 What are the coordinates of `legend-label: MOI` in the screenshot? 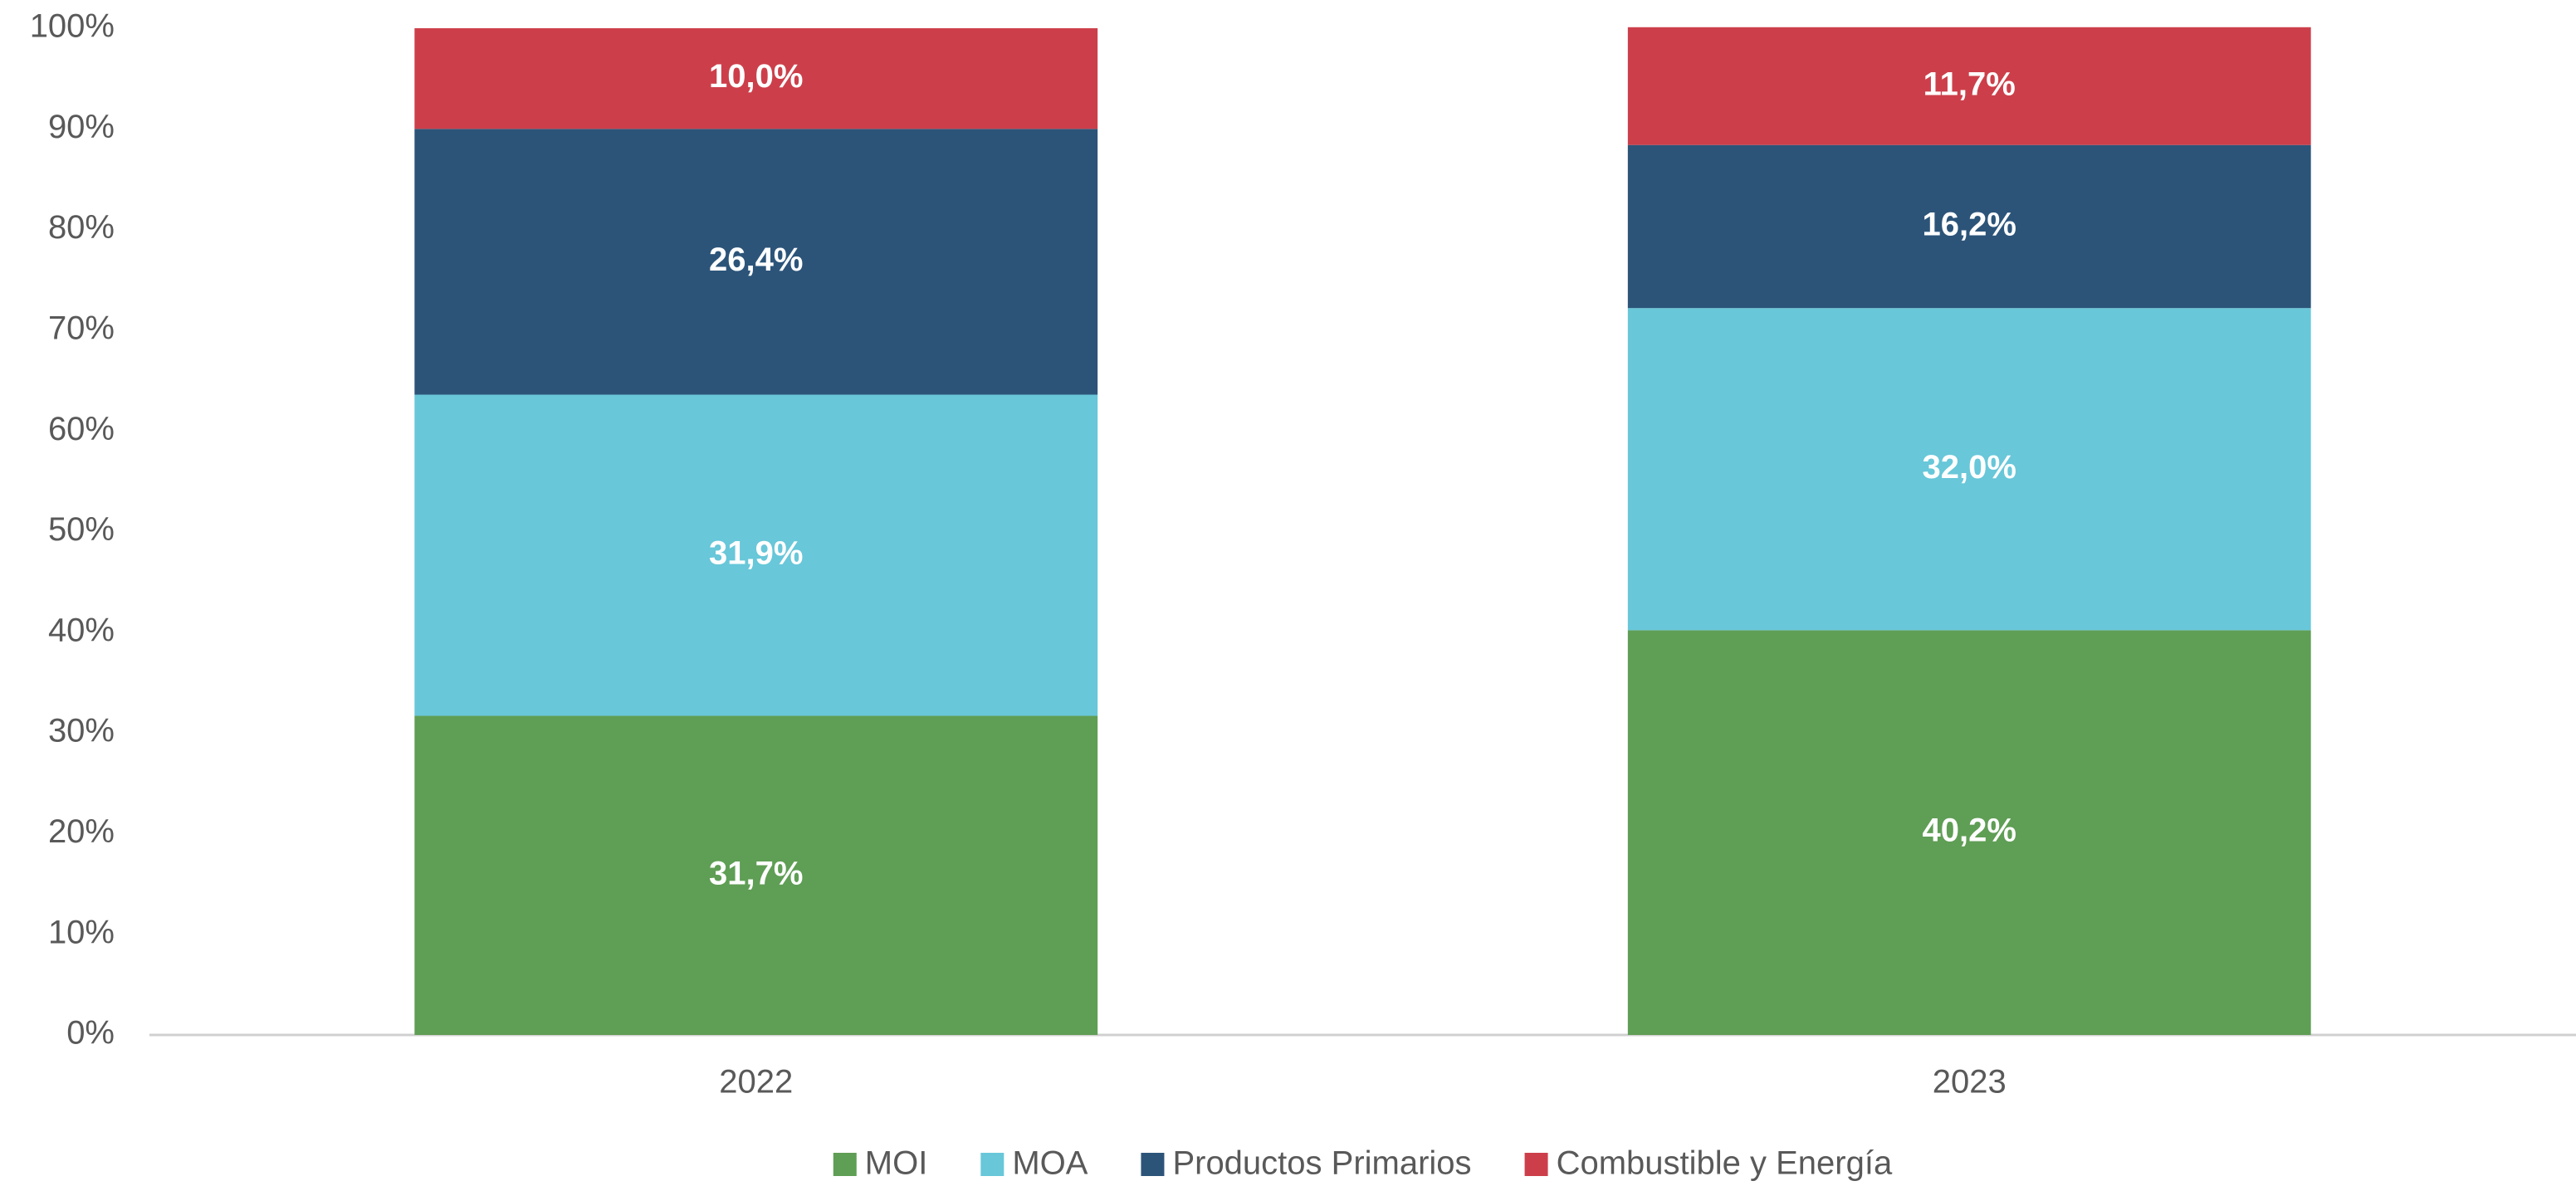 It's located at (896, 1163).